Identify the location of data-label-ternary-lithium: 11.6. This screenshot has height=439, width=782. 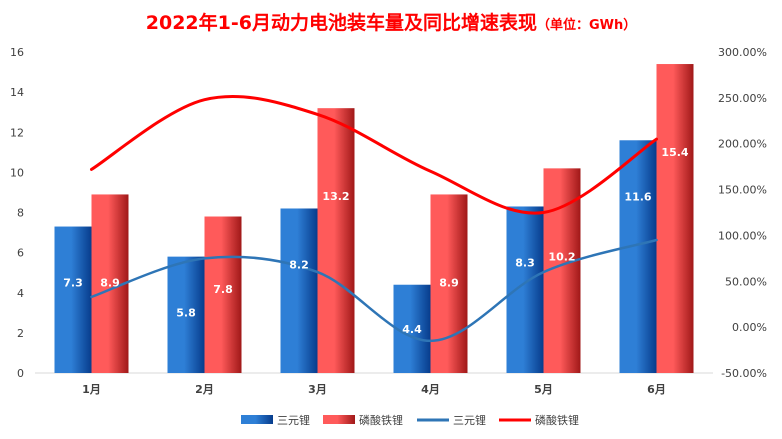
(637, 196).